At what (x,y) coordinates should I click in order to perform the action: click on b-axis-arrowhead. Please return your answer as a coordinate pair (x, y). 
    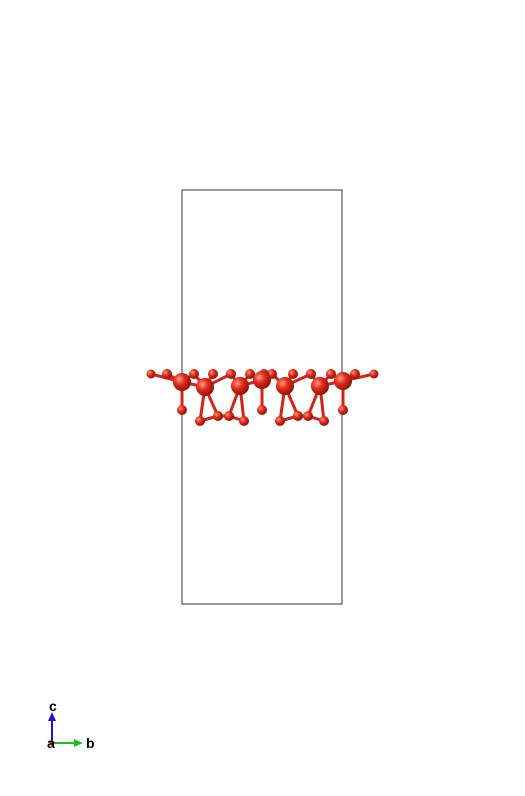
    Looking at the image, I should click on (78, 743).